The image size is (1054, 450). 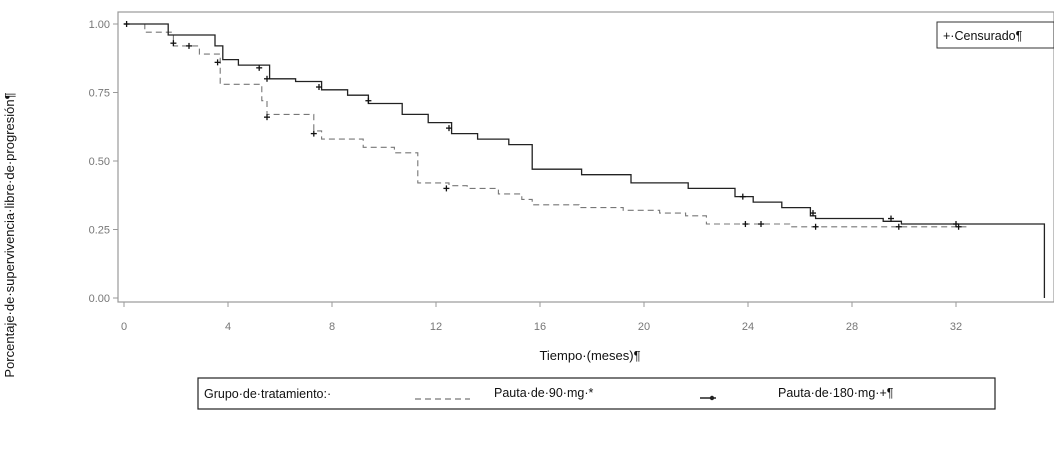 I want to click on y-tick-label: 0.25, so click(x=99, y=231).